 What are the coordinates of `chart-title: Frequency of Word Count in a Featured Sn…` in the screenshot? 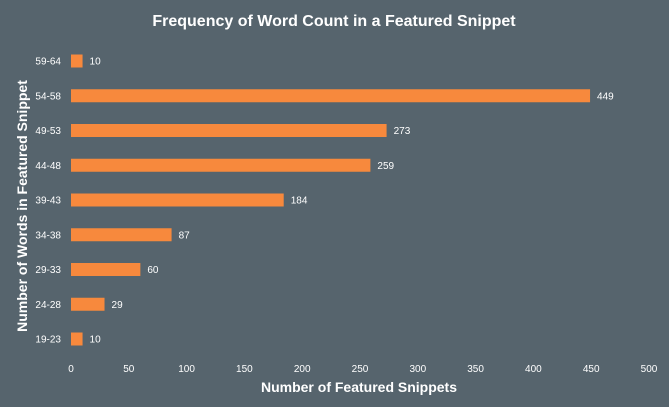 It's located at (334, 21).